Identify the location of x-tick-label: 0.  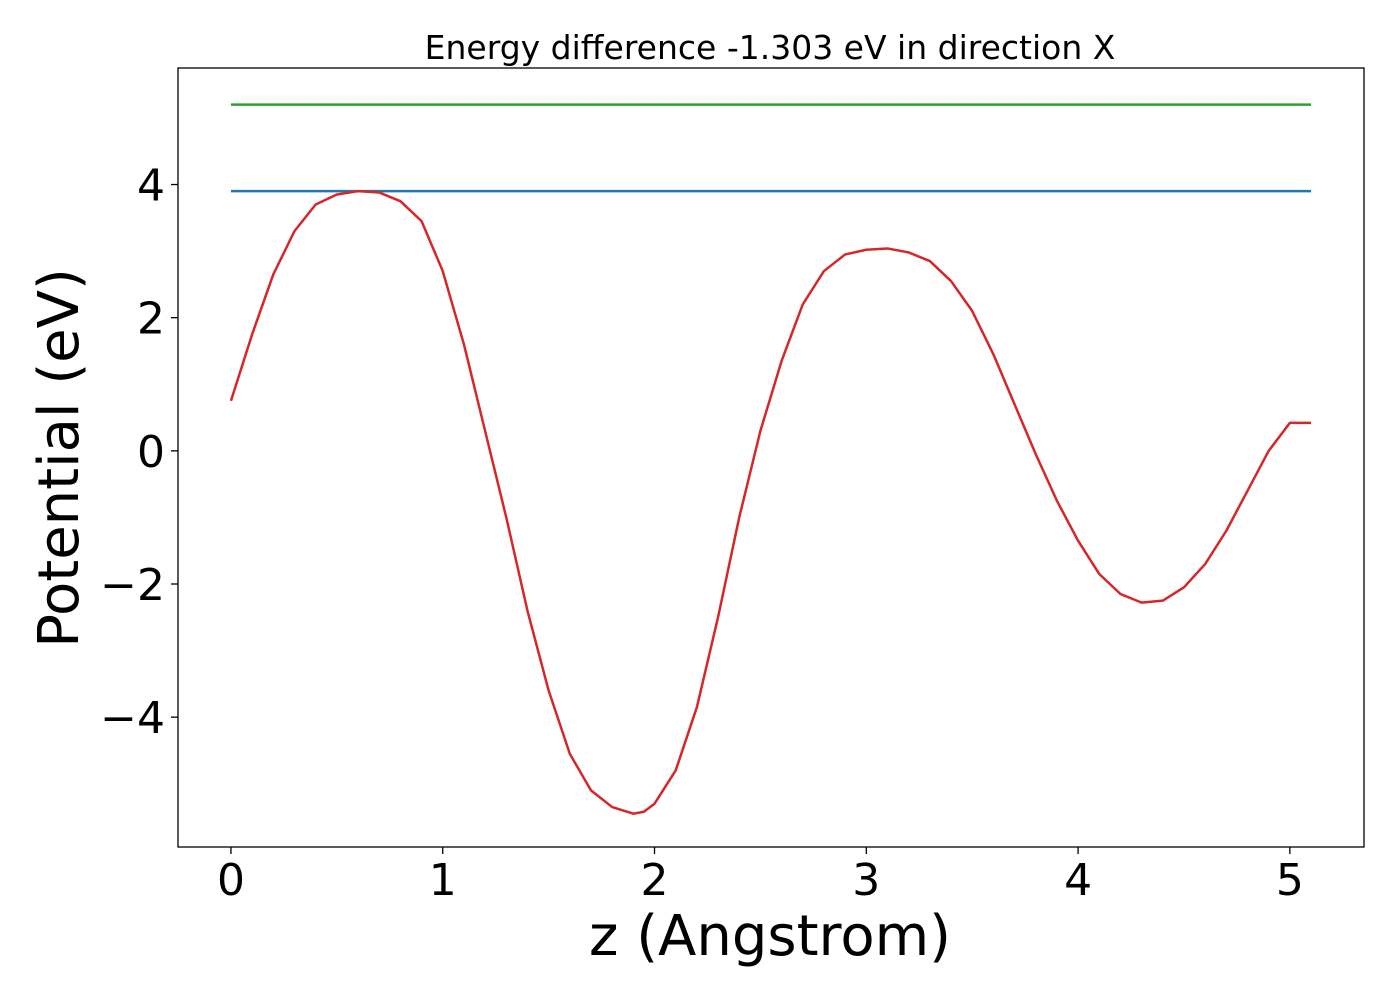
(231, 880).